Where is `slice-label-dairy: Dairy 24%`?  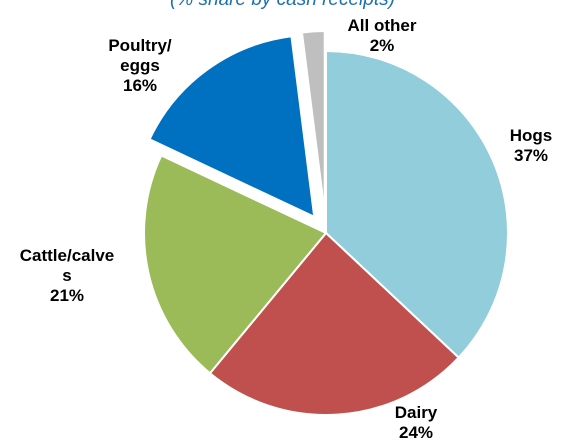 slice-label-dairy: Dairy 24% is located at coordinates (416, 422).